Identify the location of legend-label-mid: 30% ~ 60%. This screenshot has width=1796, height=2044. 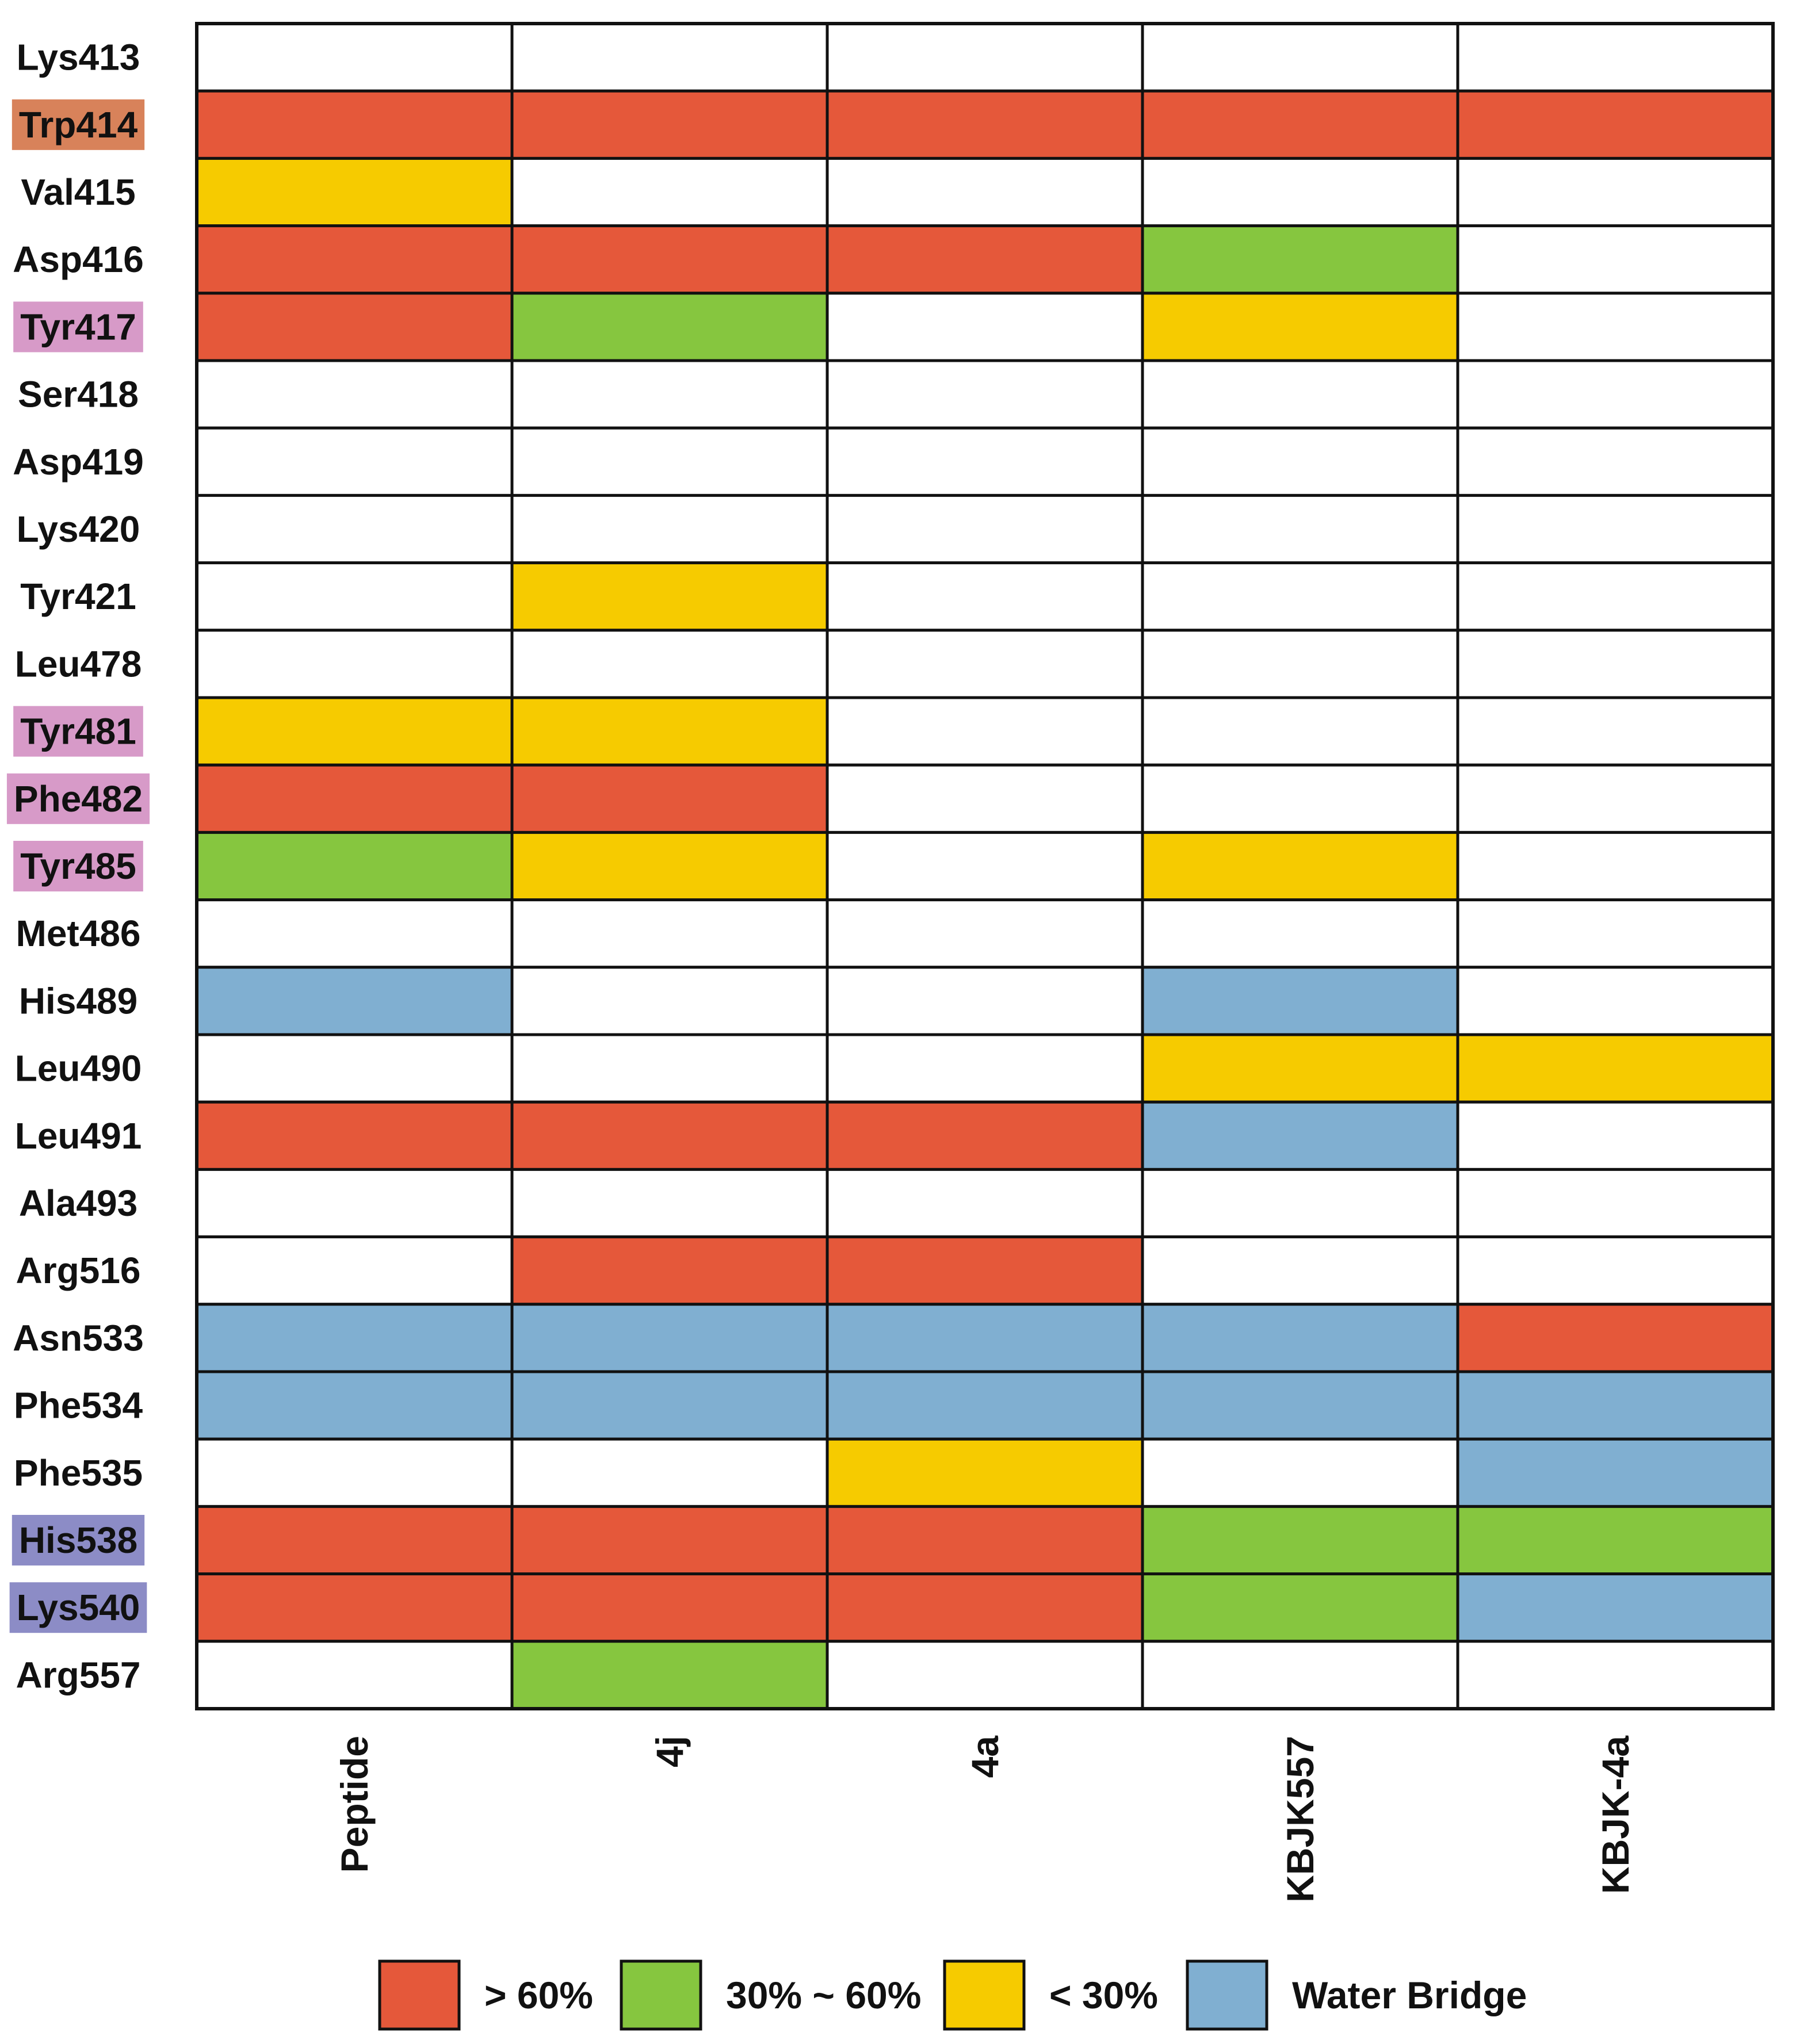
(823, 1995).